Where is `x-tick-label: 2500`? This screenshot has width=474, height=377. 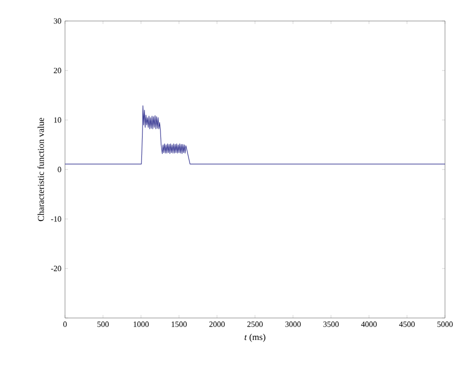
x-tick-label: 2500 is located at coordinates (255, 324).